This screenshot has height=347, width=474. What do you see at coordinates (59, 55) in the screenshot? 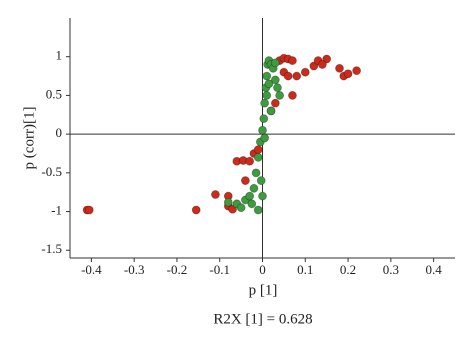
I see `y-tick-label: 1` at bounding box center [59, 55].